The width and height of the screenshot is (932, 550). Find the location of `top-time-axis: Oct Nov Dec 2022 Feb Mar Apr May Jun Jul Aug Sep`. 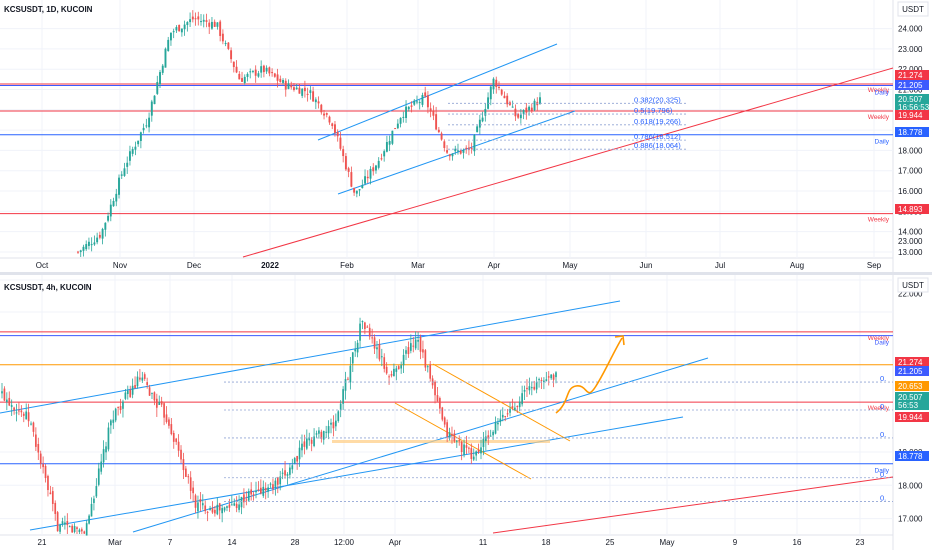

top-time-axis: Oct Nov Dec 2022 Feb Mar Apr May Jun Jul Aug Sep is located at coordinates (459, 265).